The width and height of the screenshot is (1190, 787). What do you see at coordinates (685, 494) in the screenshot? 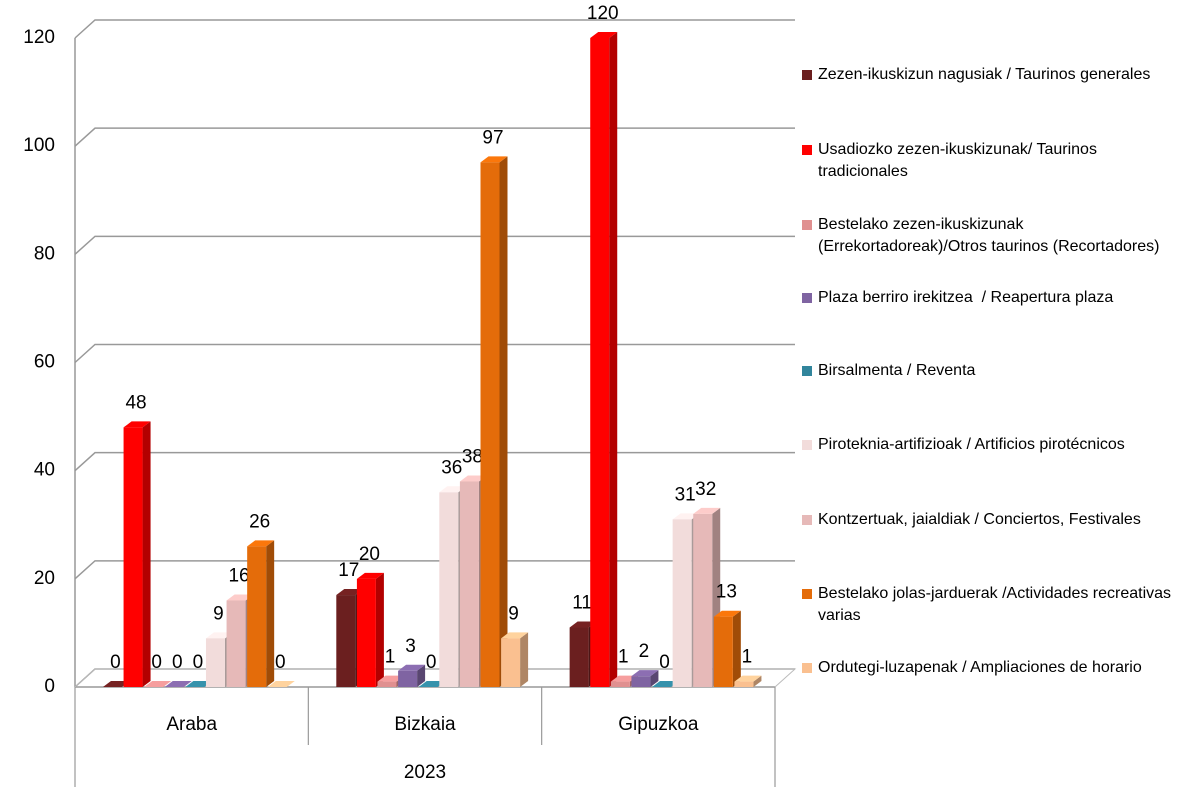
I see `data-label: 31` at bounding box center [685, 494].